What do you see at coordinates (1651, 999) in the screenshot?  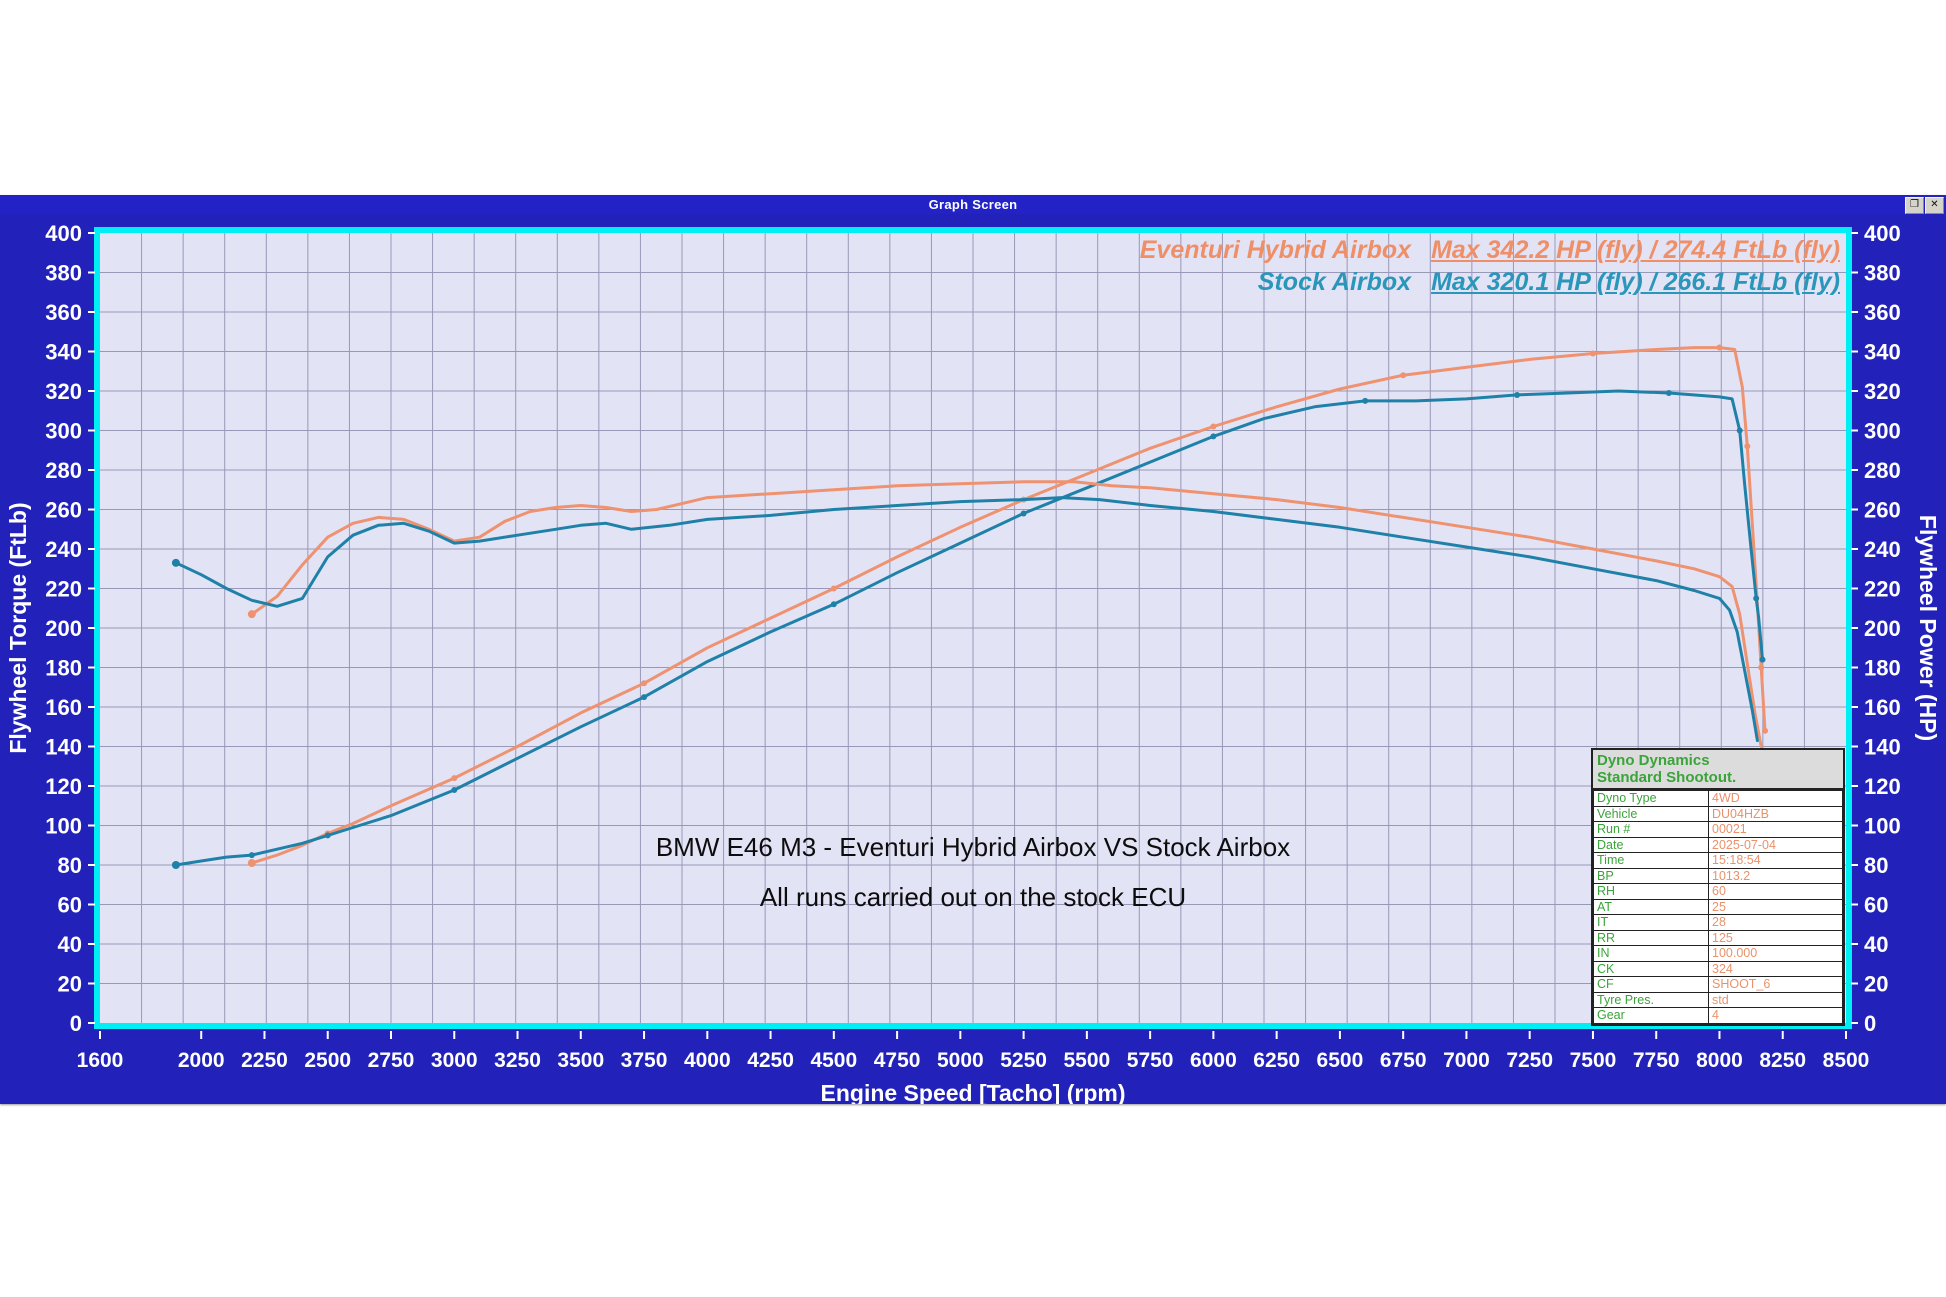 I see `info-row-label: Tyre Pres.` at bounding box center [1651, 999].